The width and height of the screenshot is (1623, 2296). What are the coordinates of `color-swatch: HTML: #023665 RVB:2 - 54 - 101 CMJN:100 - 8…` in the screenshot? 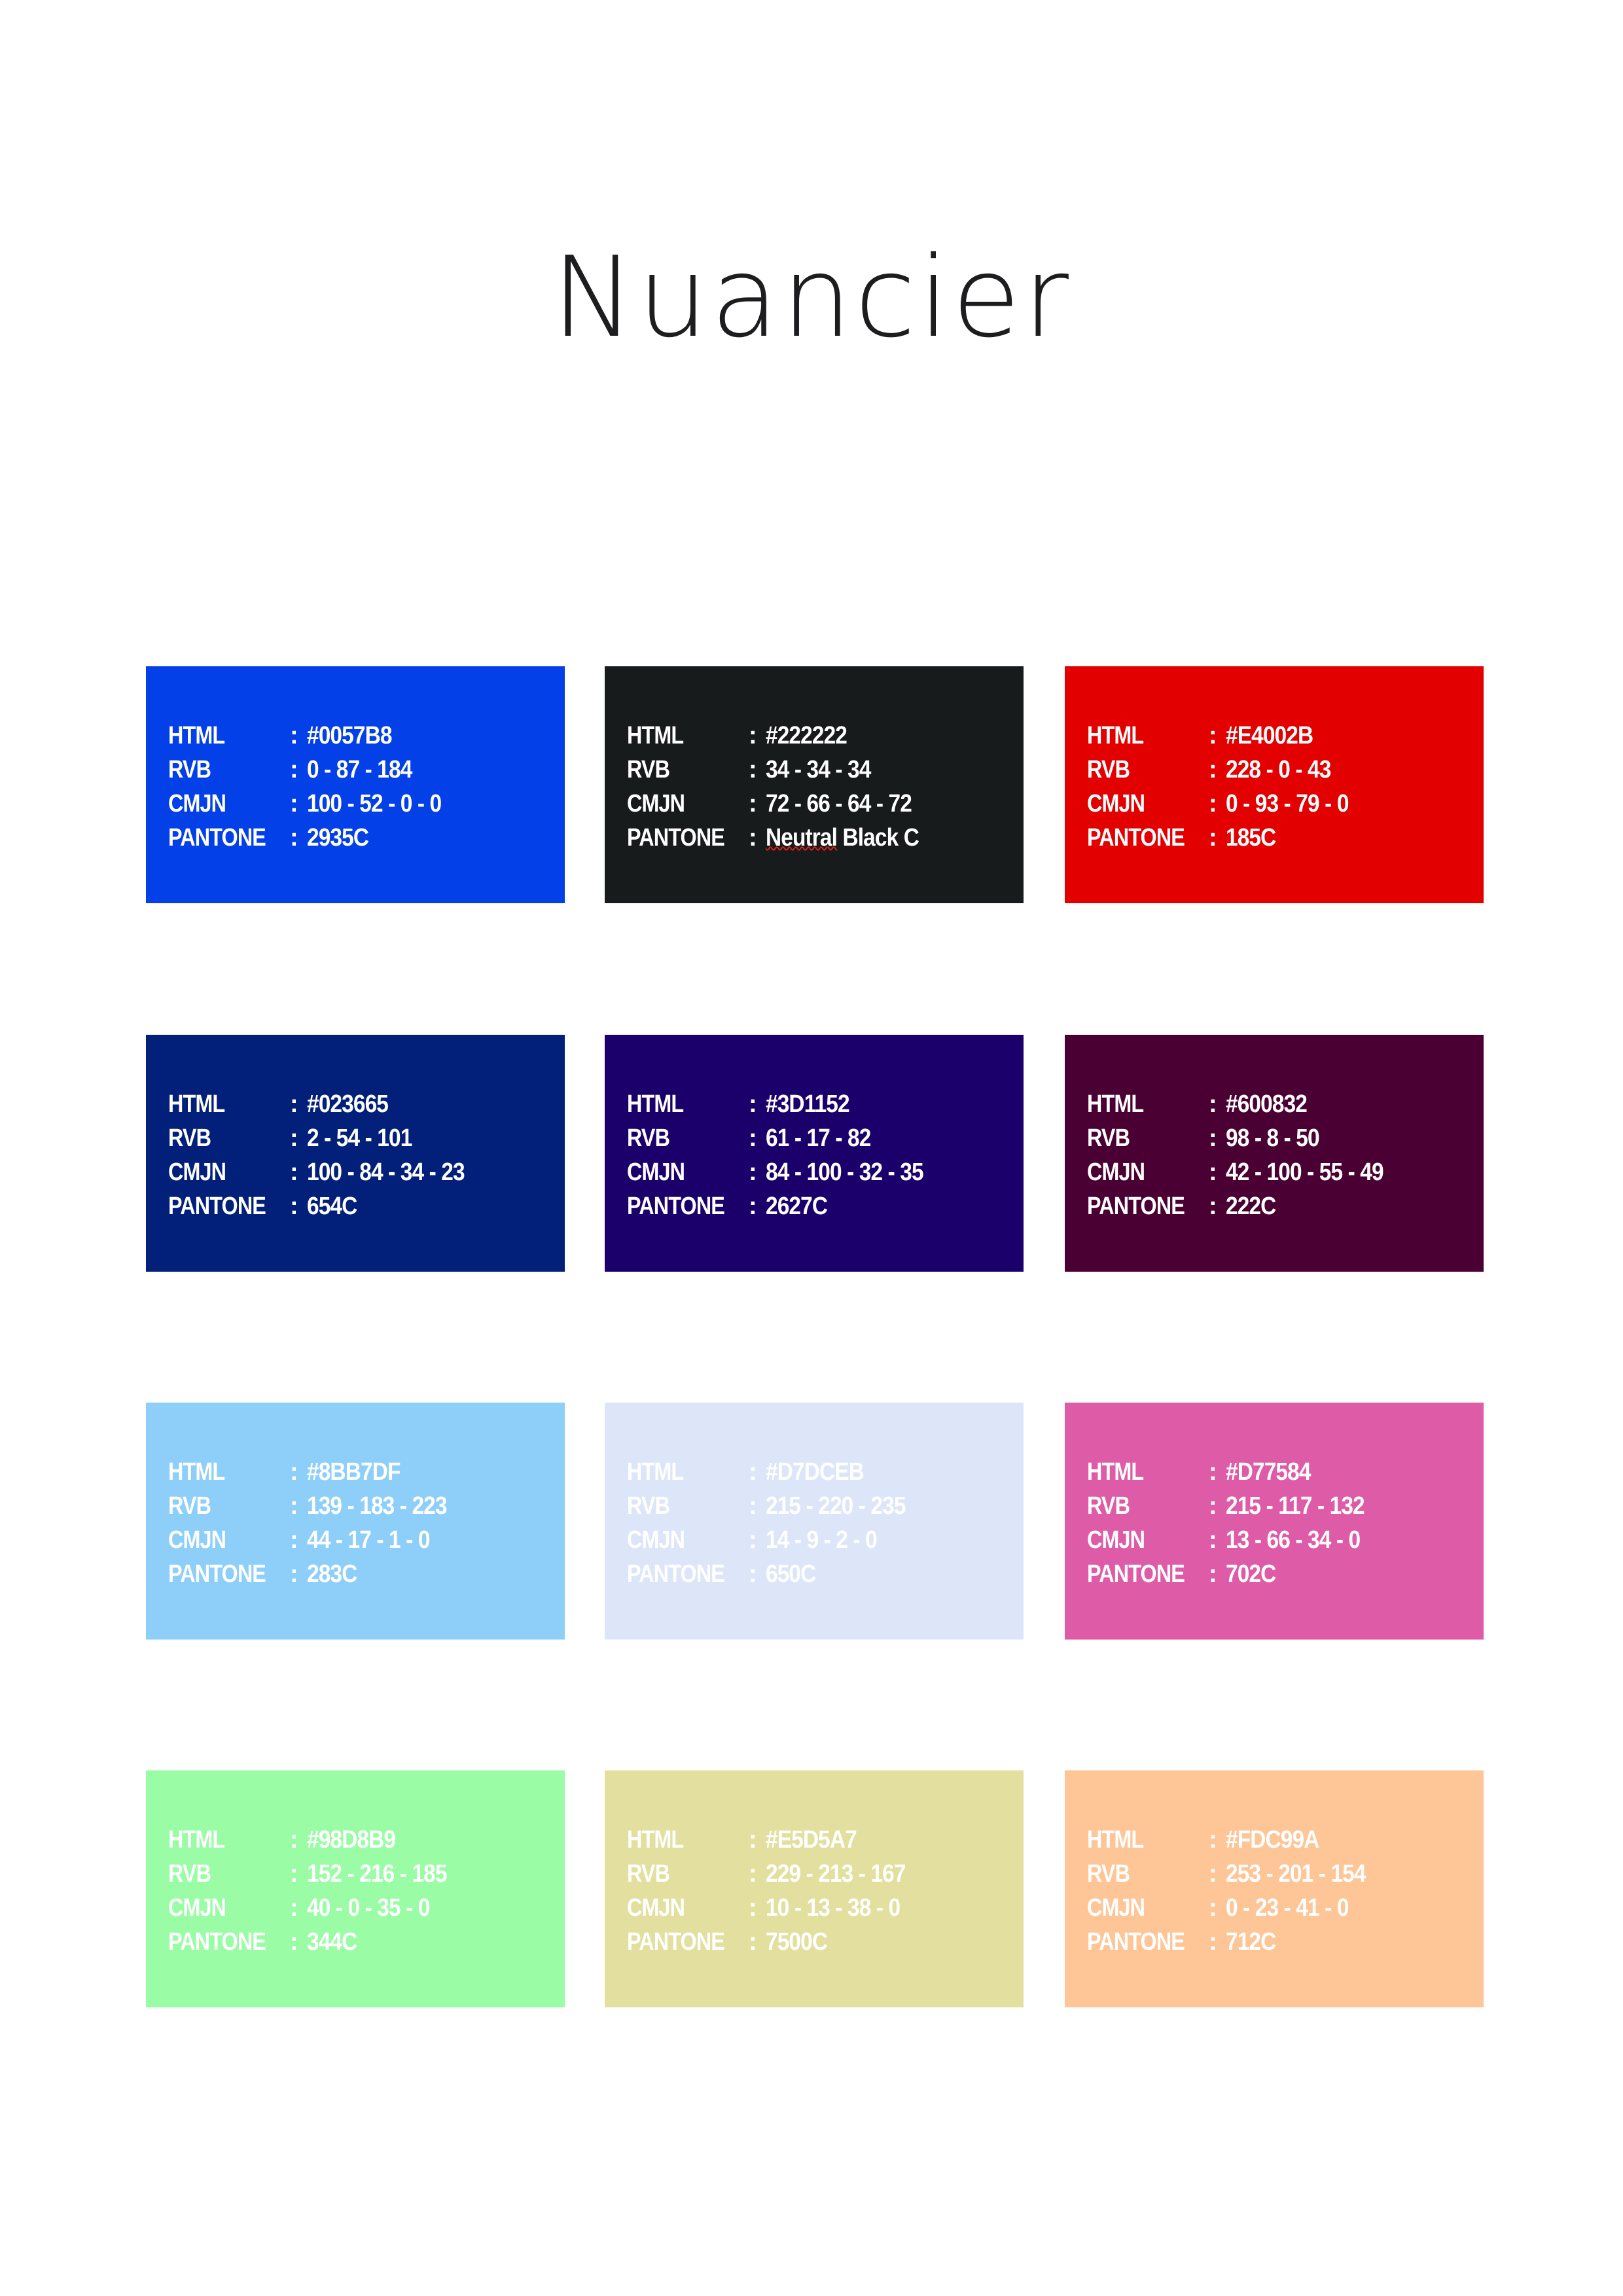 It's located at (356, 1153).